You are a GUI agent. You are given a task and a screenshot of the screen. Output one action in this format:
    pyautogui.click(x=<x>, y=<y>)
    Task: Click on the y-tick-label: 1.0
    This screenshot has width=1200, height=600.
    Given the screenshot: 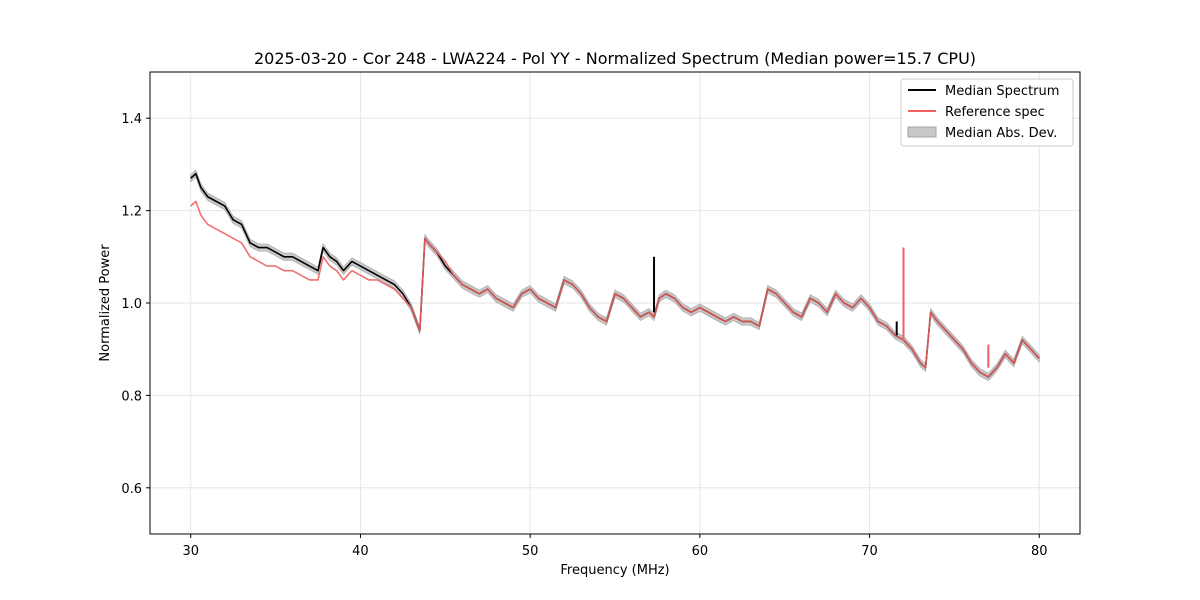 What is the action you would take?
    pyautogui.click(x=131, y=304)
    